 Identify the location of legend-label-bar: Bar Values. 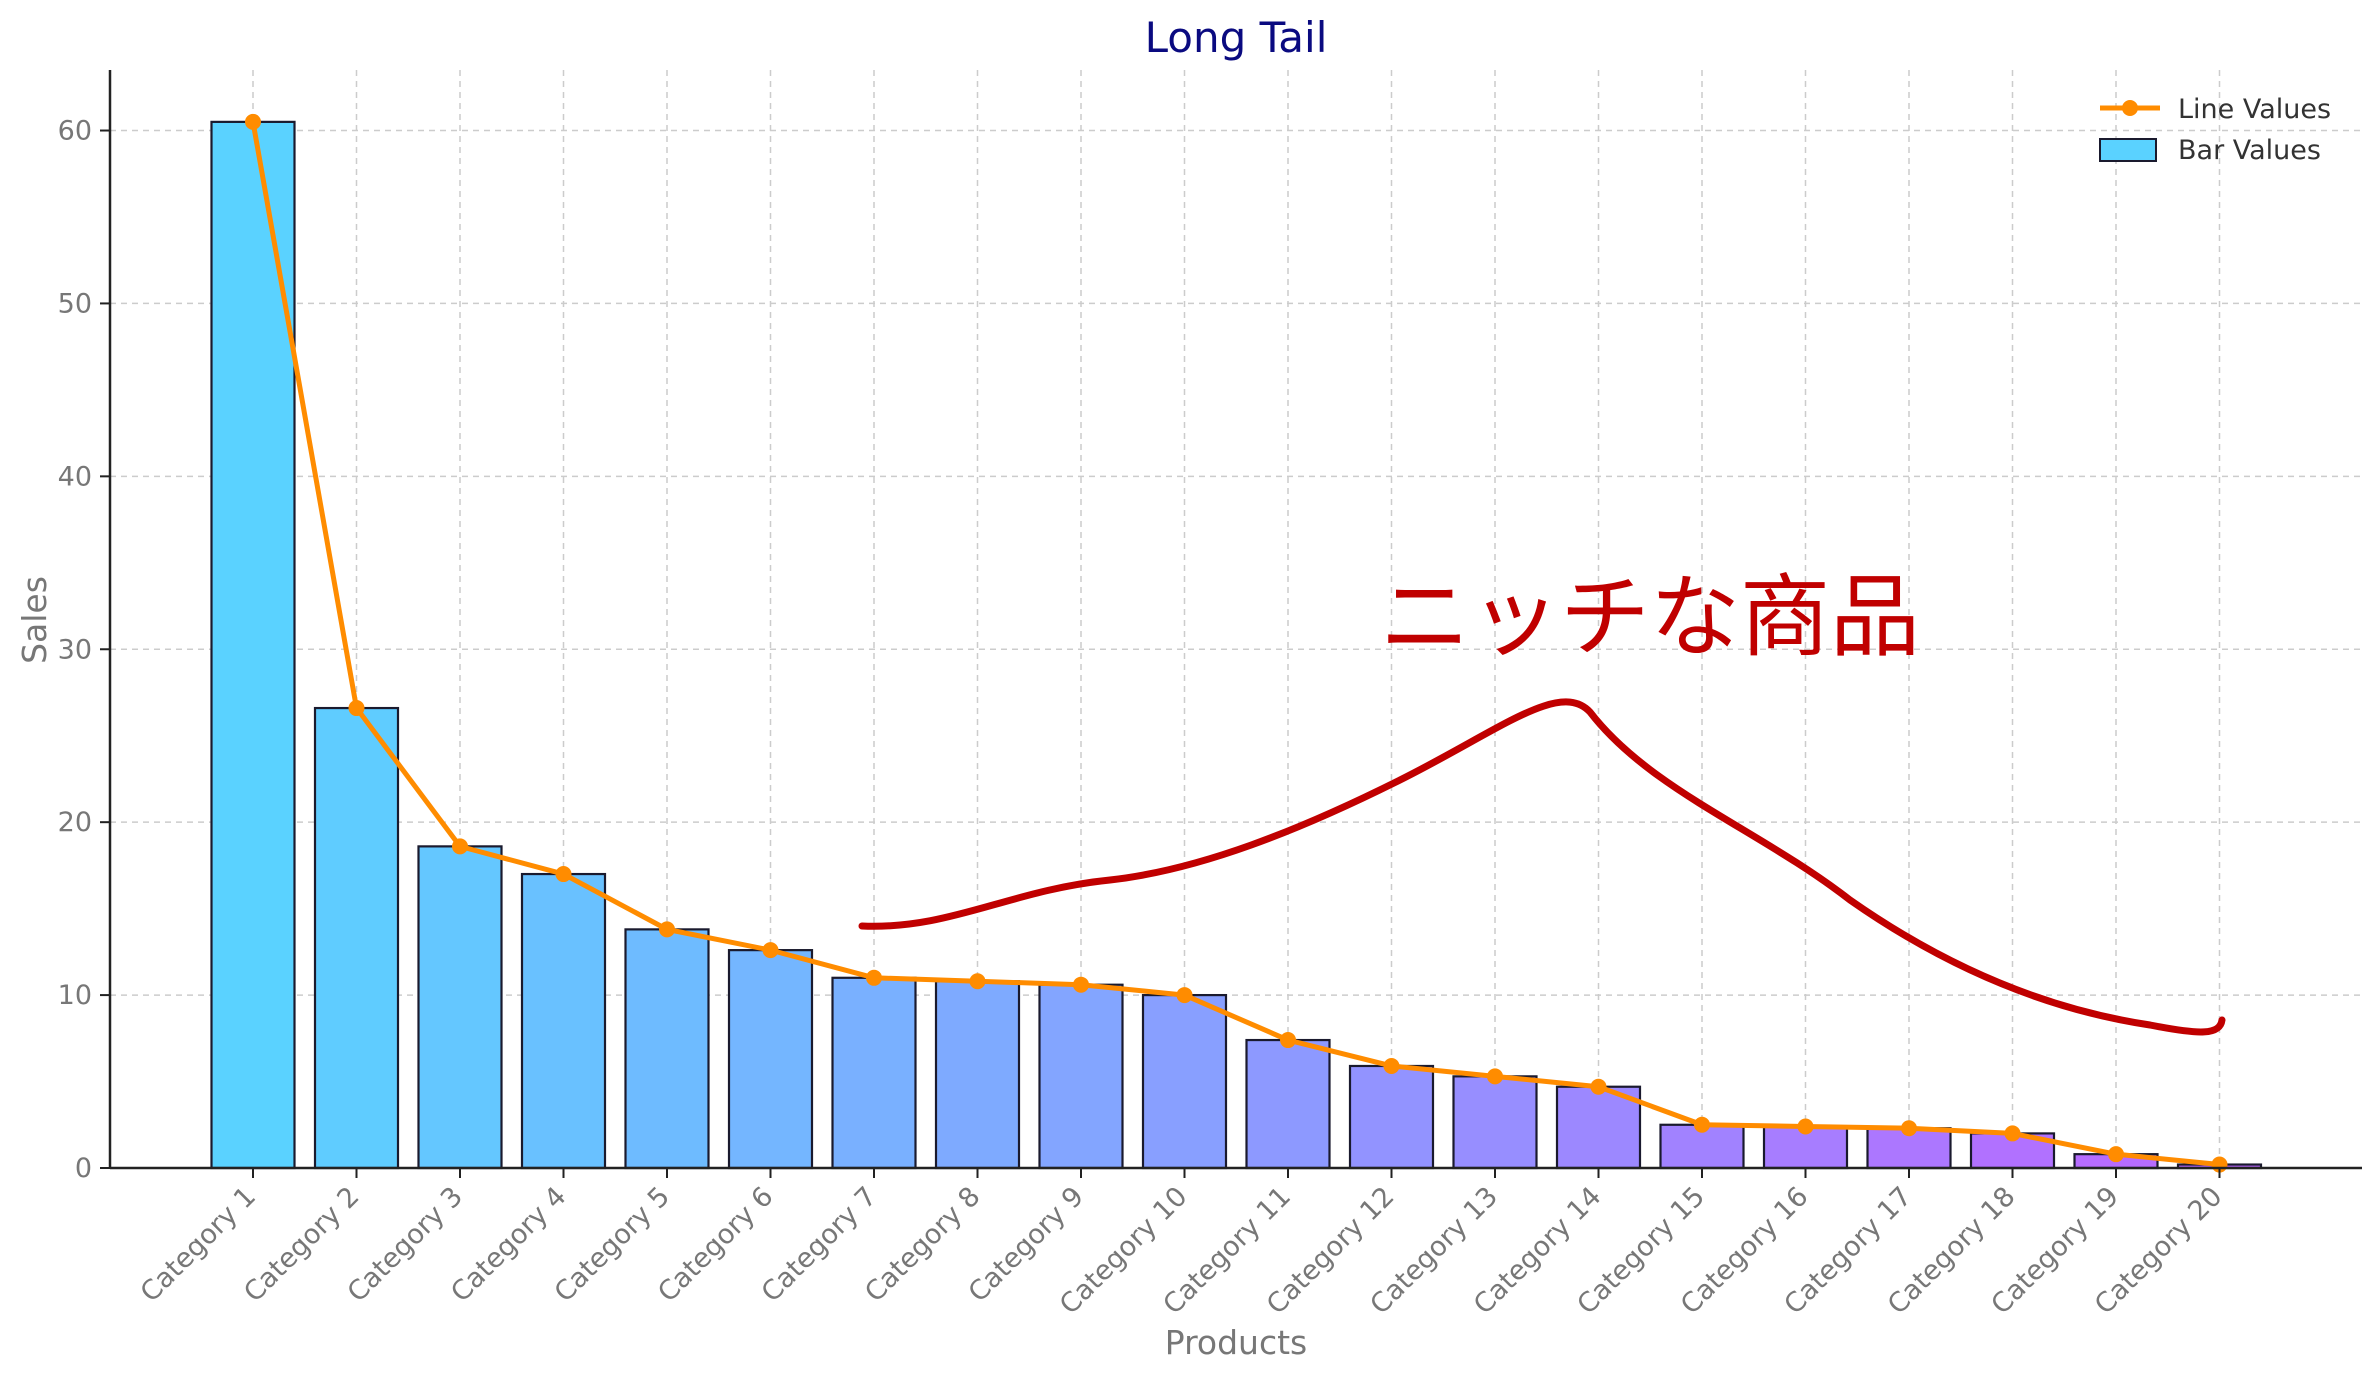
(2249, 150).